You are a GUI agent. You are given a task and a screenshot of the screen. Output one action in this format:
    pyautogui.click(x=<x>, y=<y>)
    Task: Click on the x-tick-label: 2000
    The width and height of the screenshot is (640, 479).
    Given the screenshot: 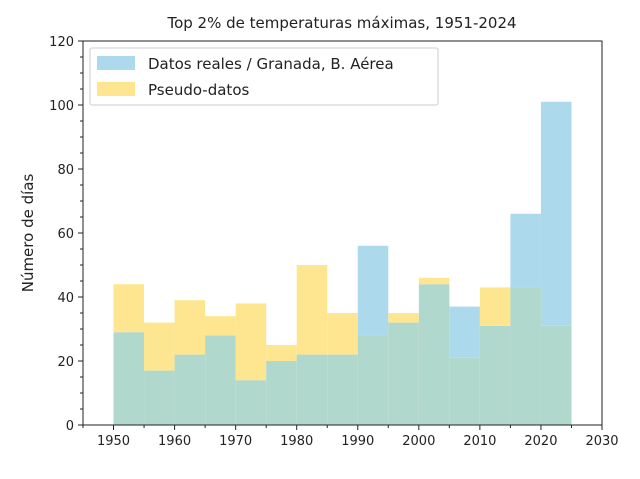 What is the action you would take?
    pyautogui.click(x=418, y=441)
    